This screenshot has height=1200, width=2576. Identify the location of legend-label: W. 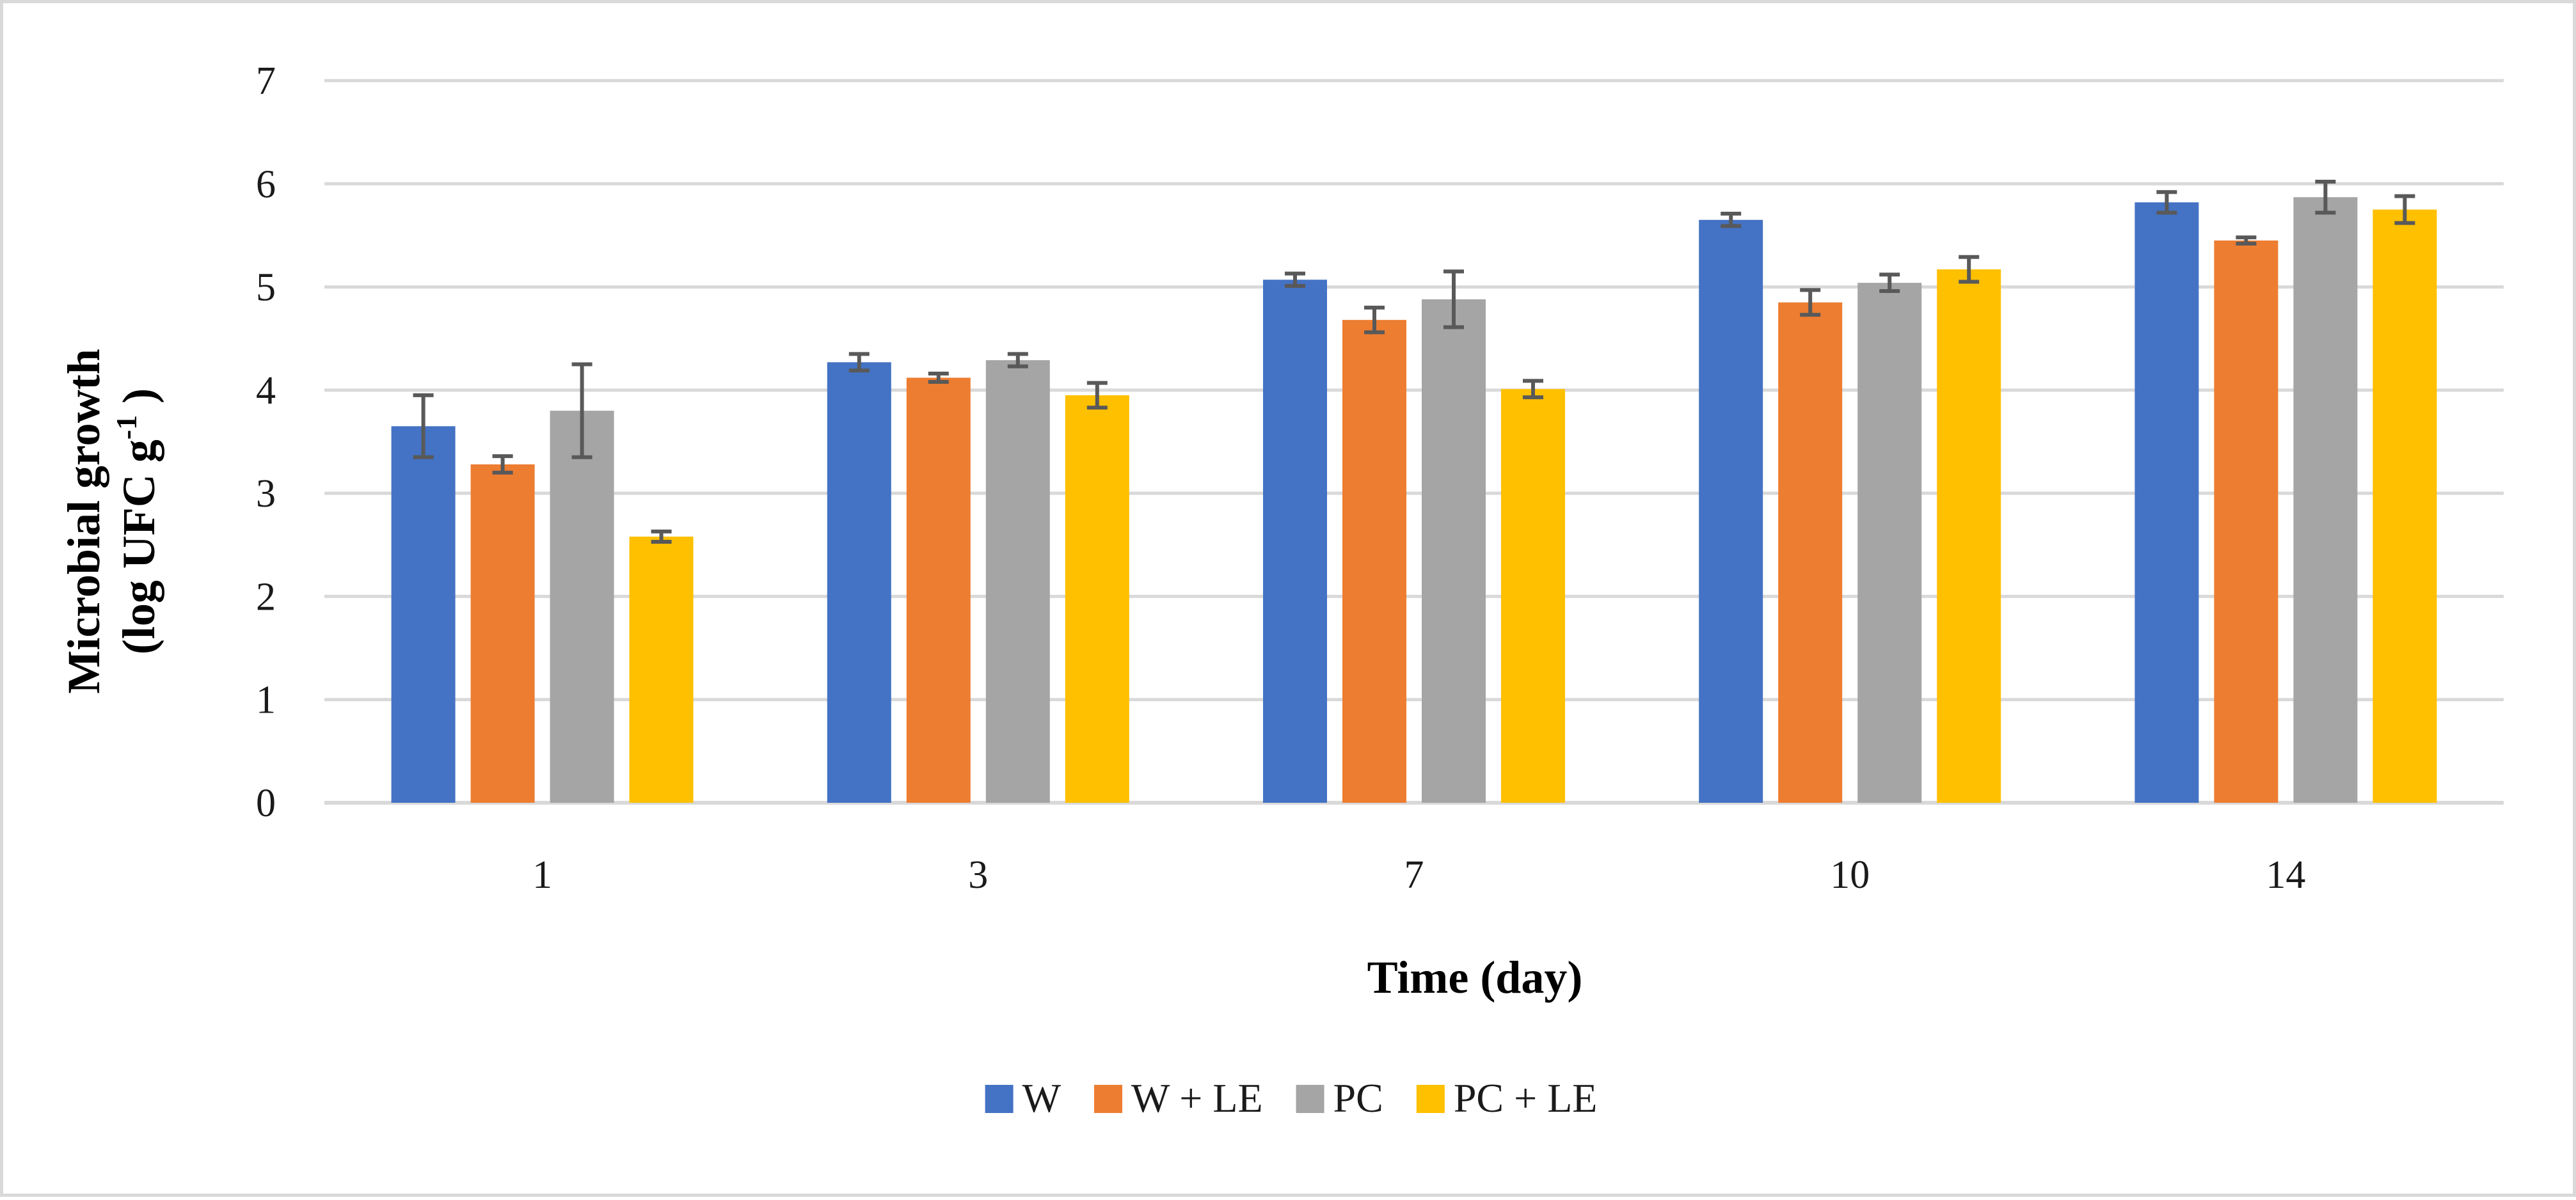
(1041, 1098).